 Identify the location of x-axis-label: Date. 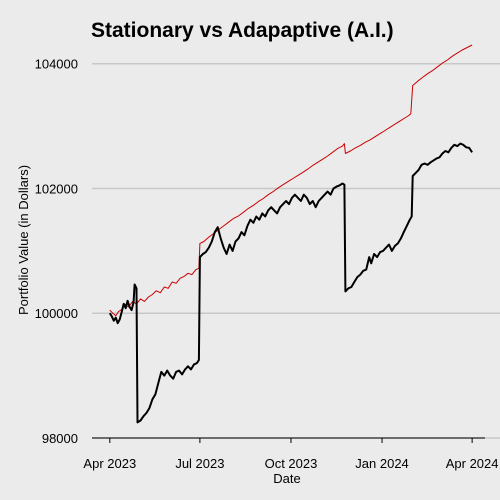
(286, 478).